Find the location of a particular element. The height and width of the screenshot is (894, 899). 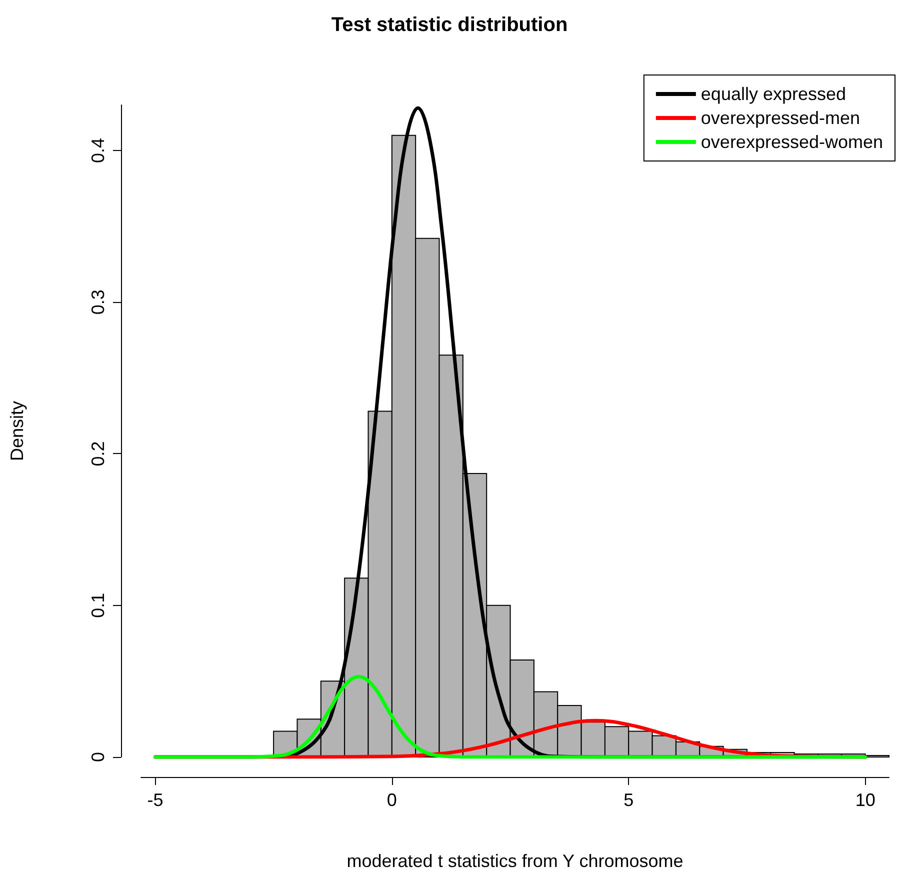

y-tick-label: 0 is located at coordinates (98, 757).